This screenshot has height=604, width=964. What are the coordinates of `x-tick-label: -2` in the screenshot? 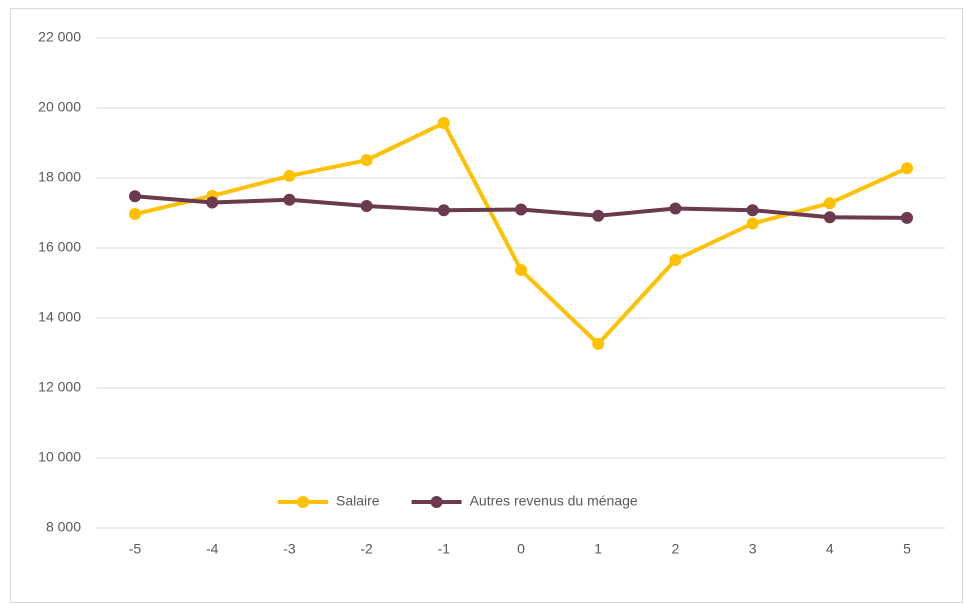 It's located at (366, 549).